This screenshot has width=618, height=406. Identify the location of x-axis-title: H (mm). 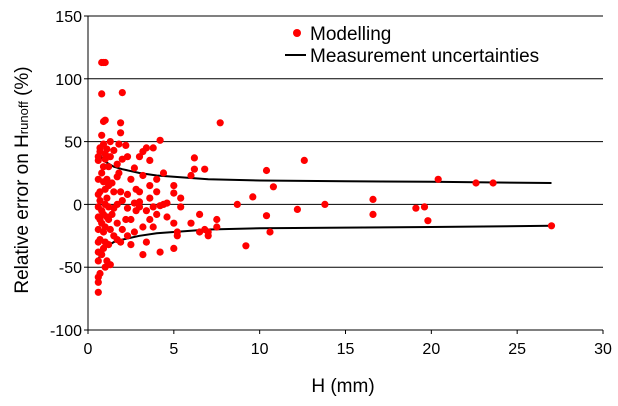
(342, 386).